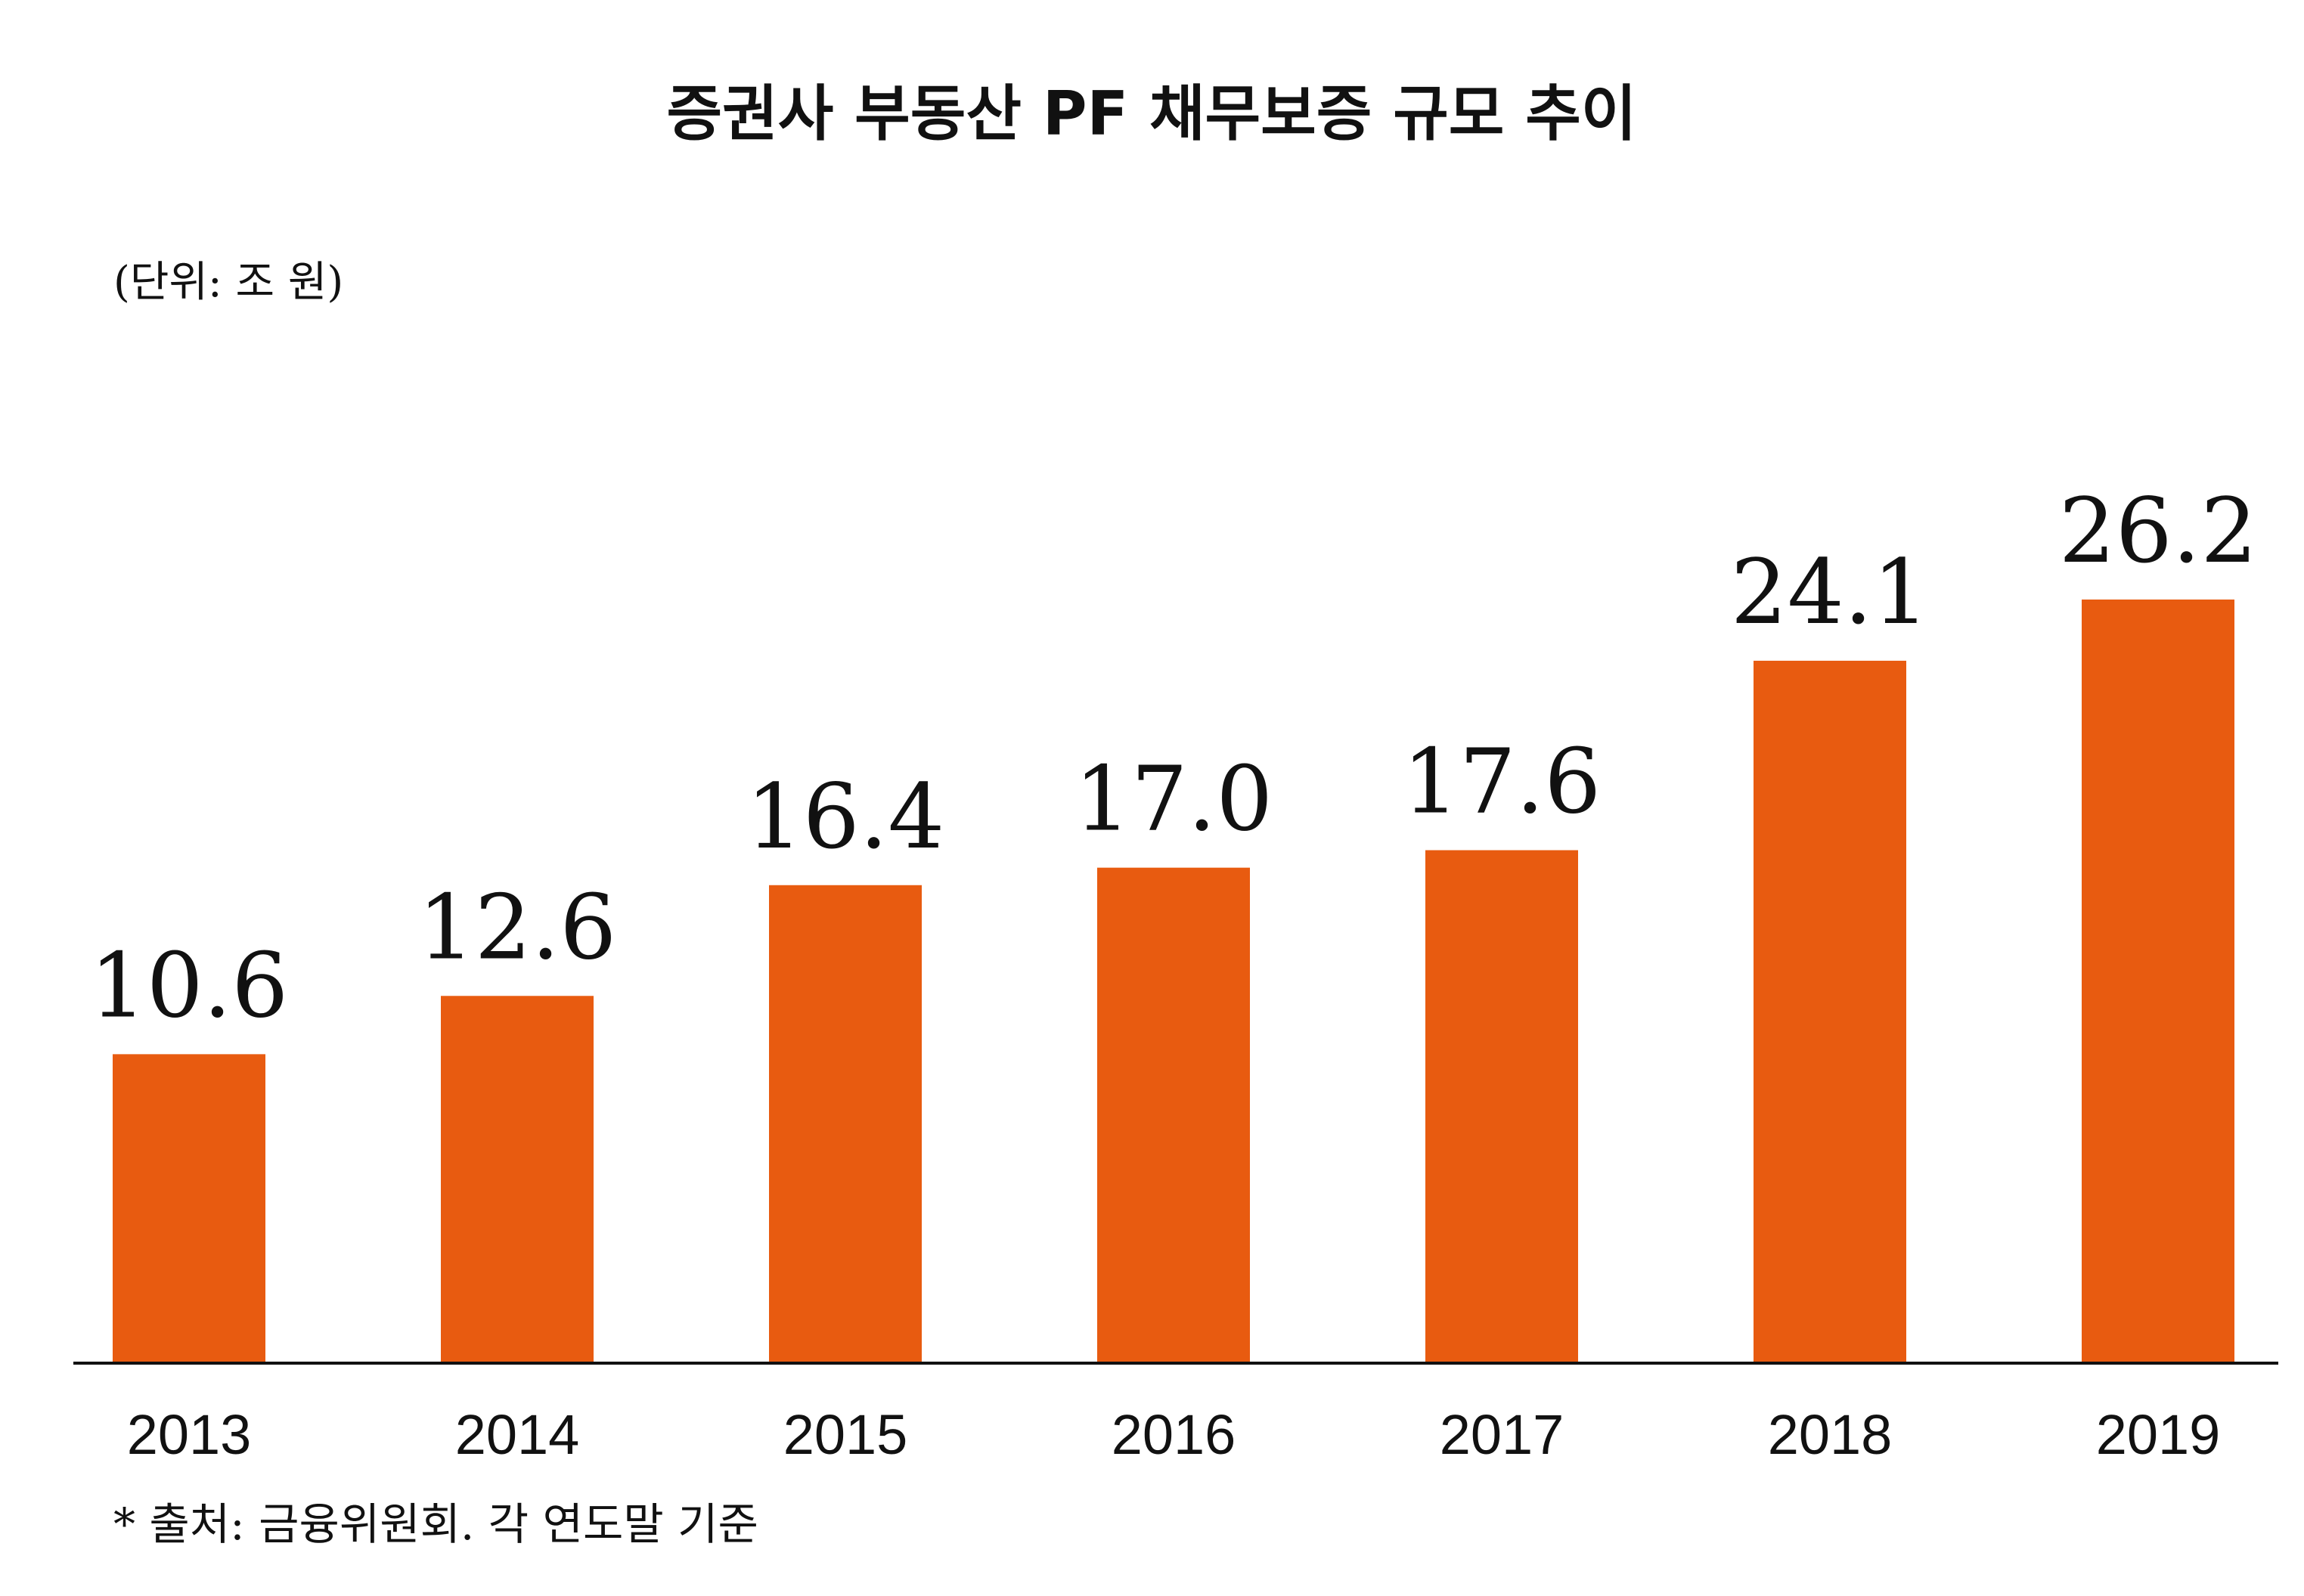 The height and width of the screenshot is (1596, 2304). What do you see at coordinates (845, 1434) in the screenshot?
I see `tick-label-2015: 2015` at bounding box center [845, 1434].